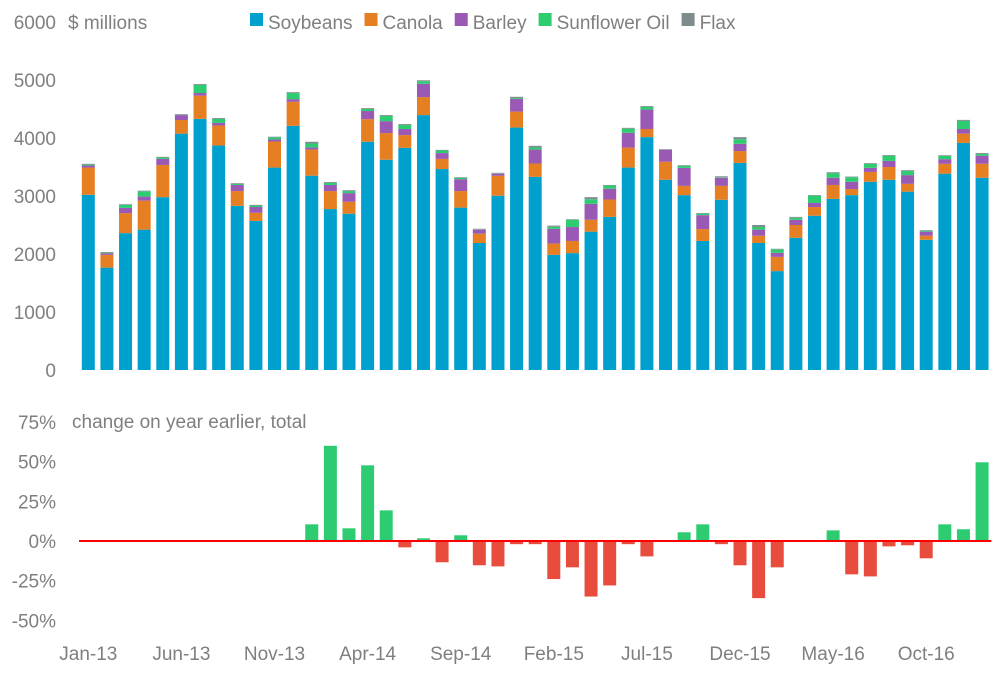 The image size is (1008, 674). Describe the element at coordinates (718, 23) in the screenshot. I see `legend-label: Flax` at that location.